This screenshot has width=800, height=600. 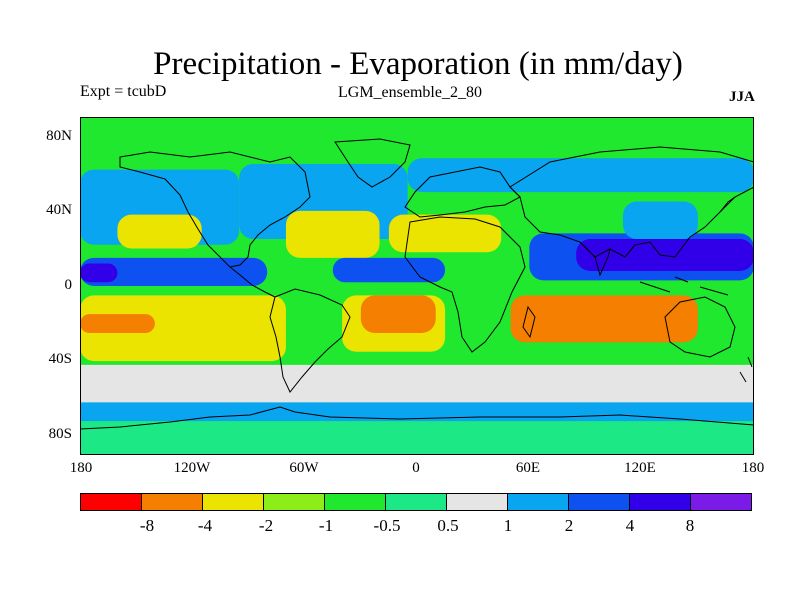 What do you see at coordinates (117, 323) in the screenshot?
I see `region-spac-dry-core` at bounding box center [117, 323].